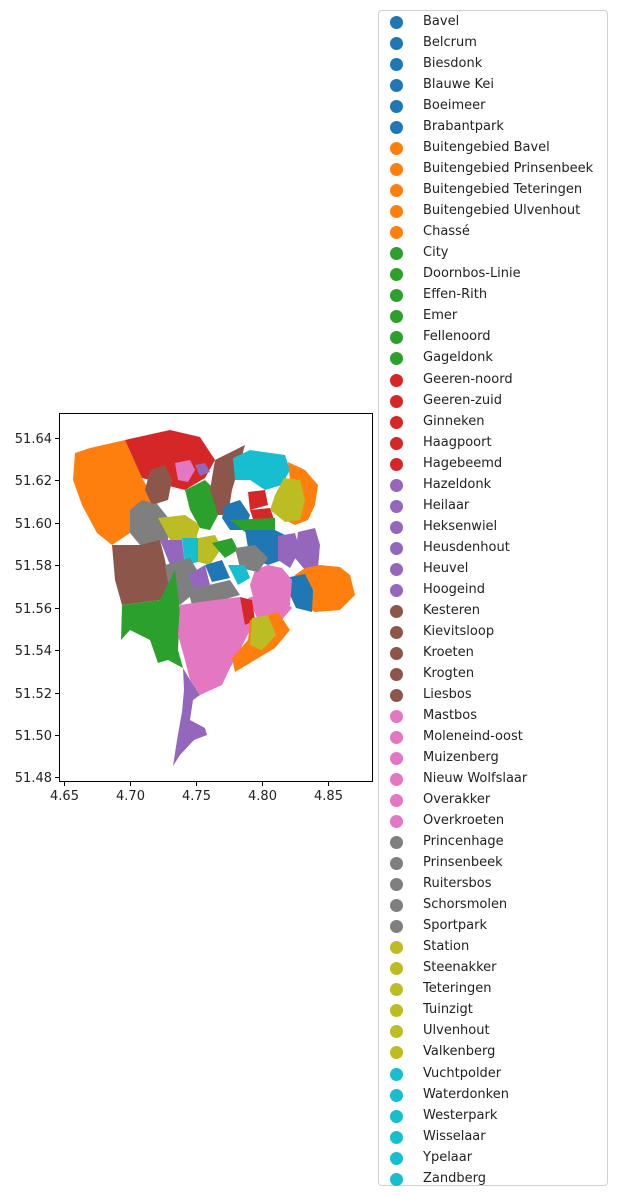 The width and height of the screenshot is (619, 1197). I want to click on x-tick-label: 4.75, so click(196, 796).